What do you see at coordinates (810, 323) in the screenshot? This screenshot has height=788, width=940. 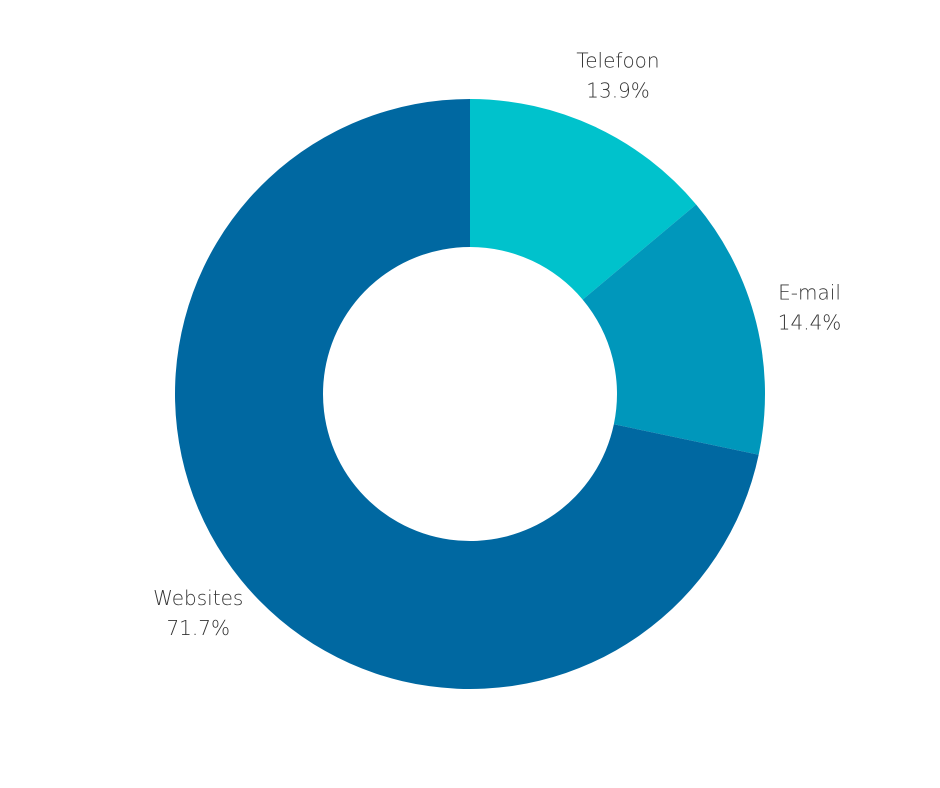 I see `slice-value-label: 14.4%` at bounding box center [810, 323].